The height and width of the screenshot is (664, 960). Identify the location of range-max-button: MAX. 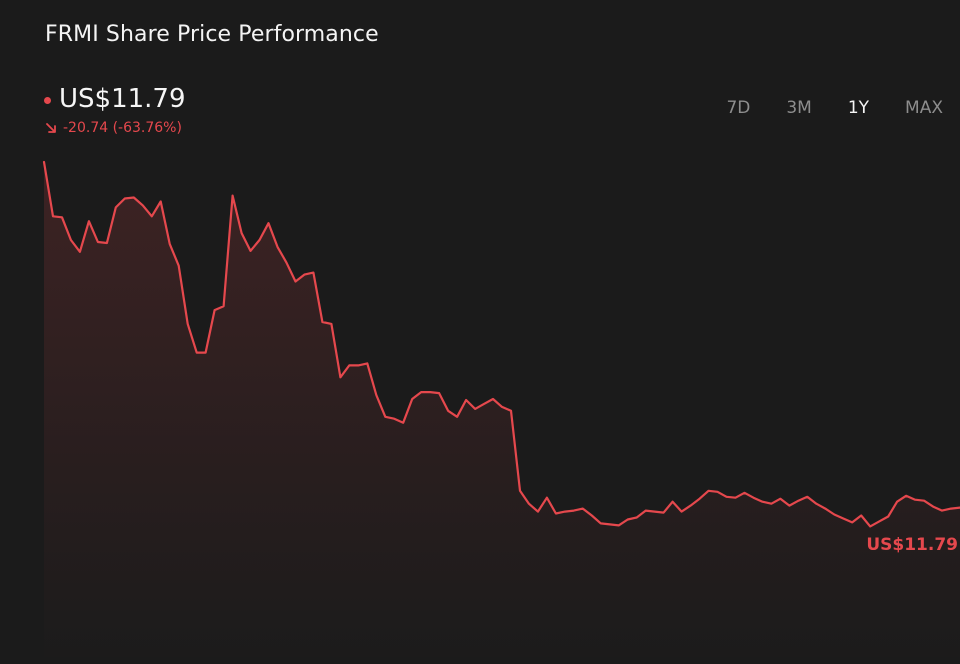
(924, 108).